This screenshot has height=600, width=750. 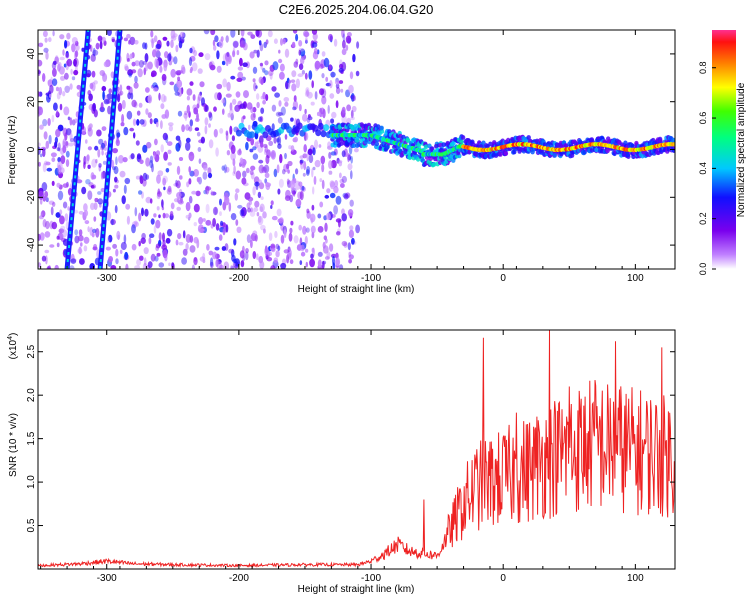 What do you see at coordinates (703, 118) in the screenshot?
I see `colorbar-tick-label: 0.6` at bounding box center [703, 118].